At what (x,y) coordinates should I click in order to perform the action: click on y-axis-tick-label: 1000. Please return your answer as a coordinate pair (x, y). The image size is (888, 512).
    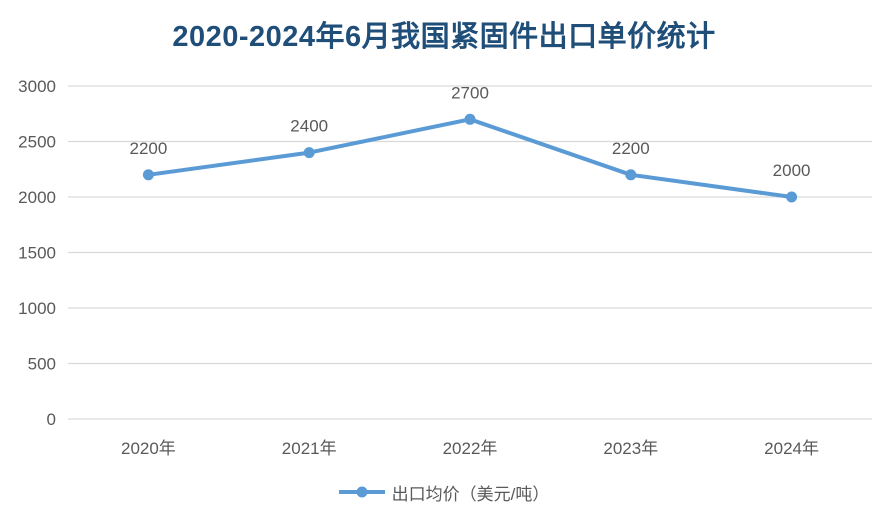
    Looking at the image, I should click on (37, 308).